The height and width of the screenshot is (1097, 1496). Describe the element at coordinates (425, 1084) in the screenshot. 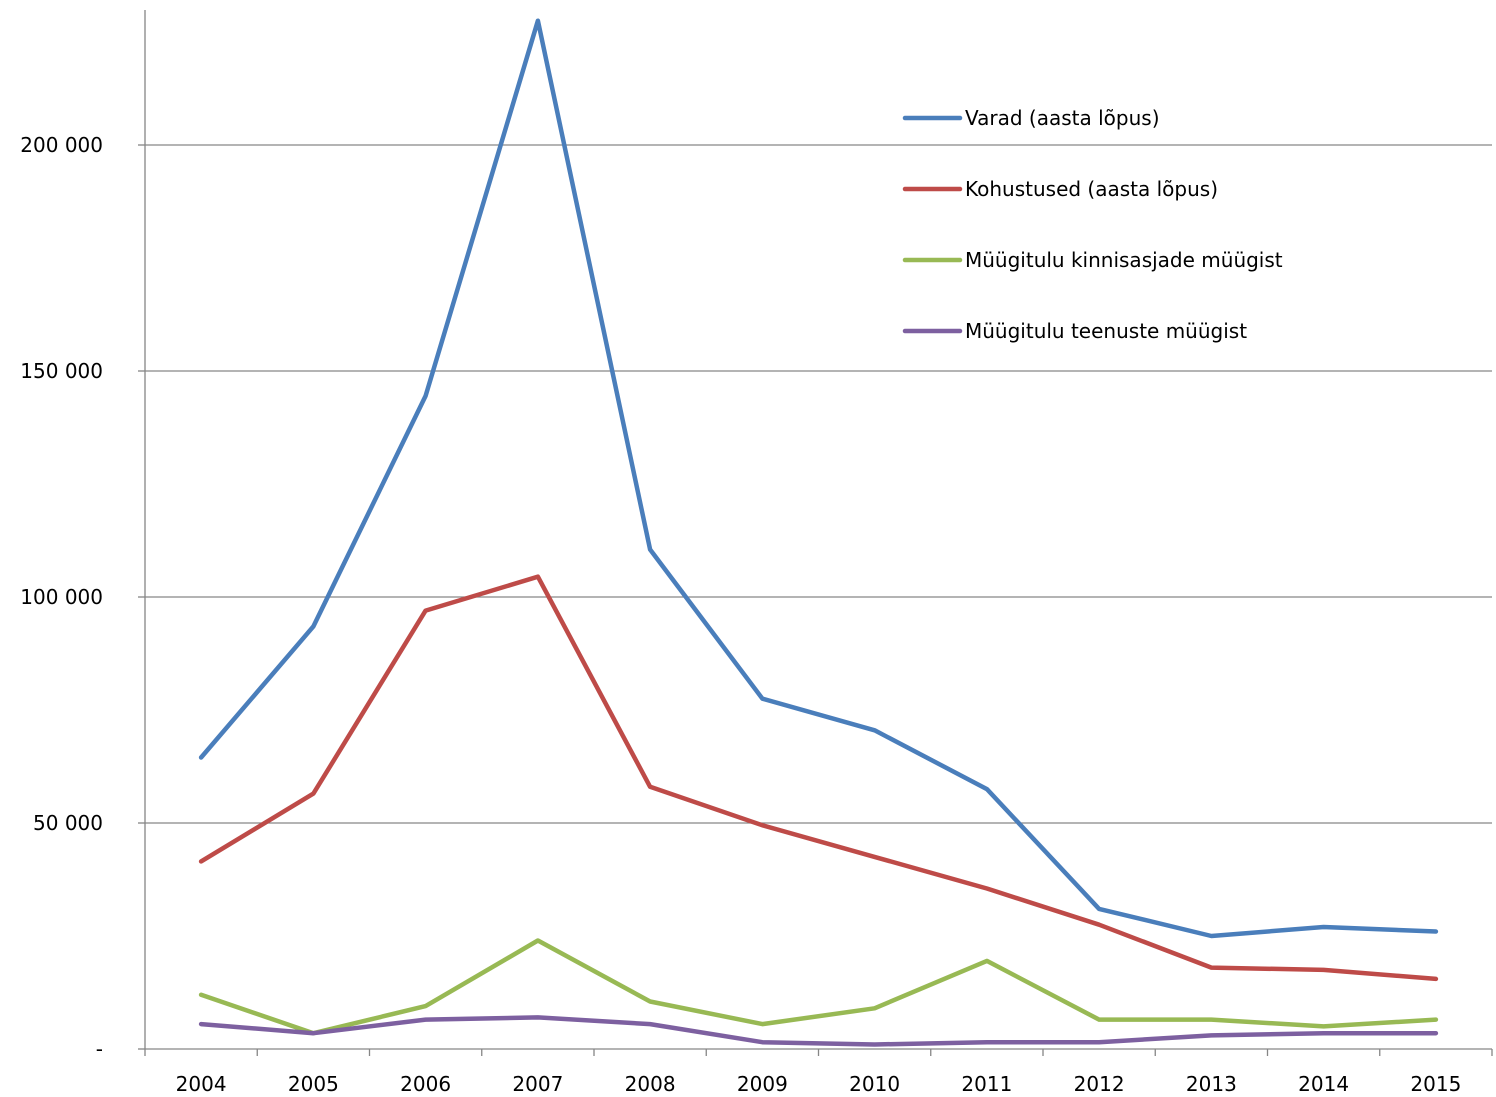

I see `x-tick-label: 2006` at that location.